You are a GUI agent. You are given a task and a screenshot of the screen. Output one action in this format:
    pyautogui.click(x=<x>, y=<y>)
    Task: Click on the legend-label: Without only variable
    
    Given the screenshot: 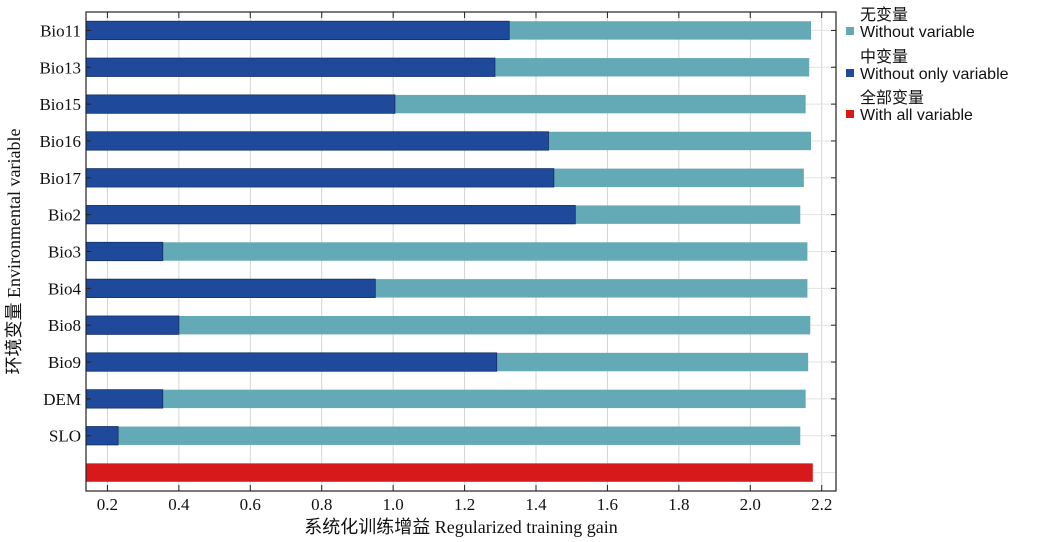 What is the action you would take?
    pyautogui.click(x=934, y=74)
    